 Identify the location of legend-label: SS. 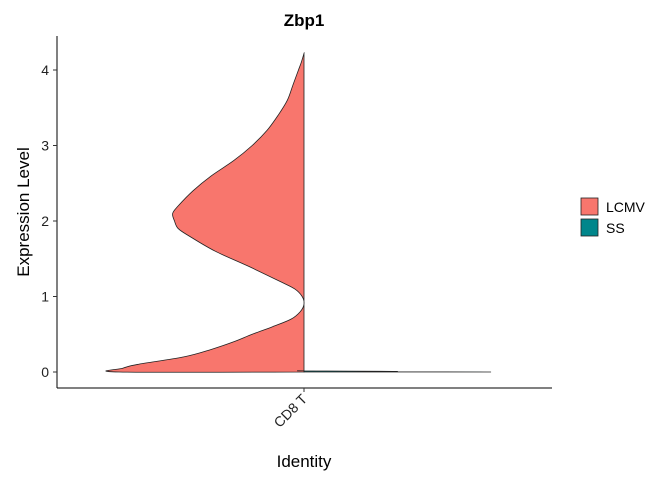
(615, 228).